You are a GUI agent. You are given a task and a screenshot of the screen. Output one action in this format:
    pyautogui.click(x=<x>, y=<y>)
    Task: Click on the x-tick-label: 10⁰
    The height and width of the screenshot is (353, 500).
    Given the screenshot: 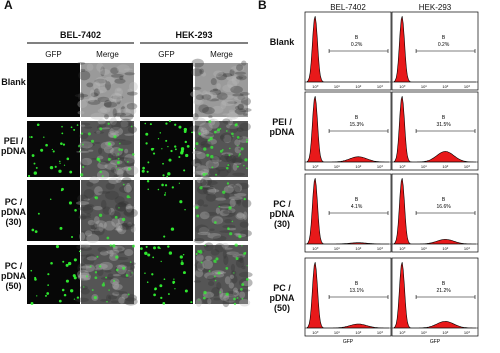 What is the action you would take?
    pyautogui.click(x=402, y=332)
    